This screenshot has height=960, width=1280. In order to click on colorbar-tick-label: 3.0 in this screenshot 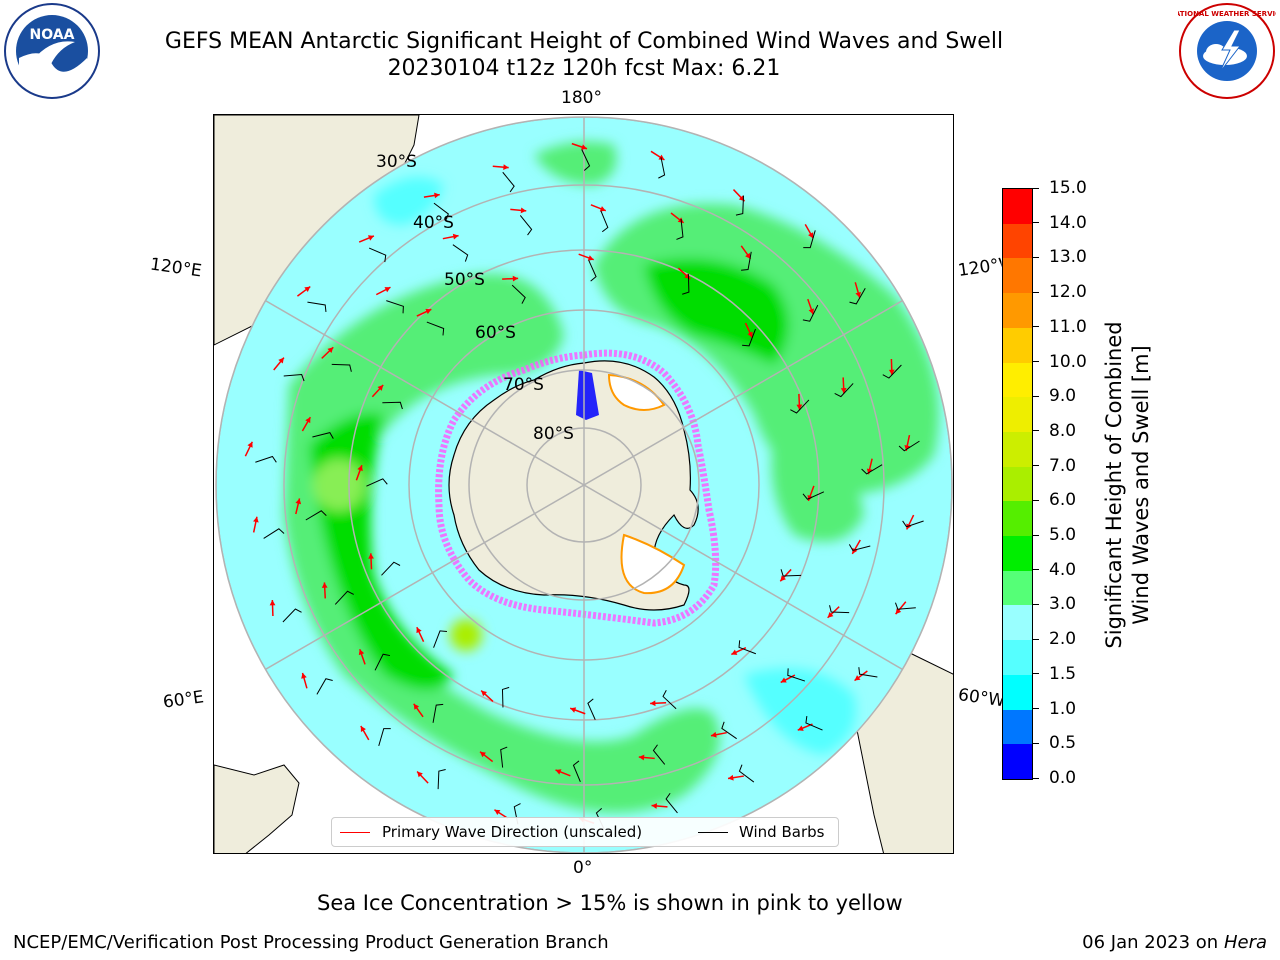, I will do `click(1054, 604)`.